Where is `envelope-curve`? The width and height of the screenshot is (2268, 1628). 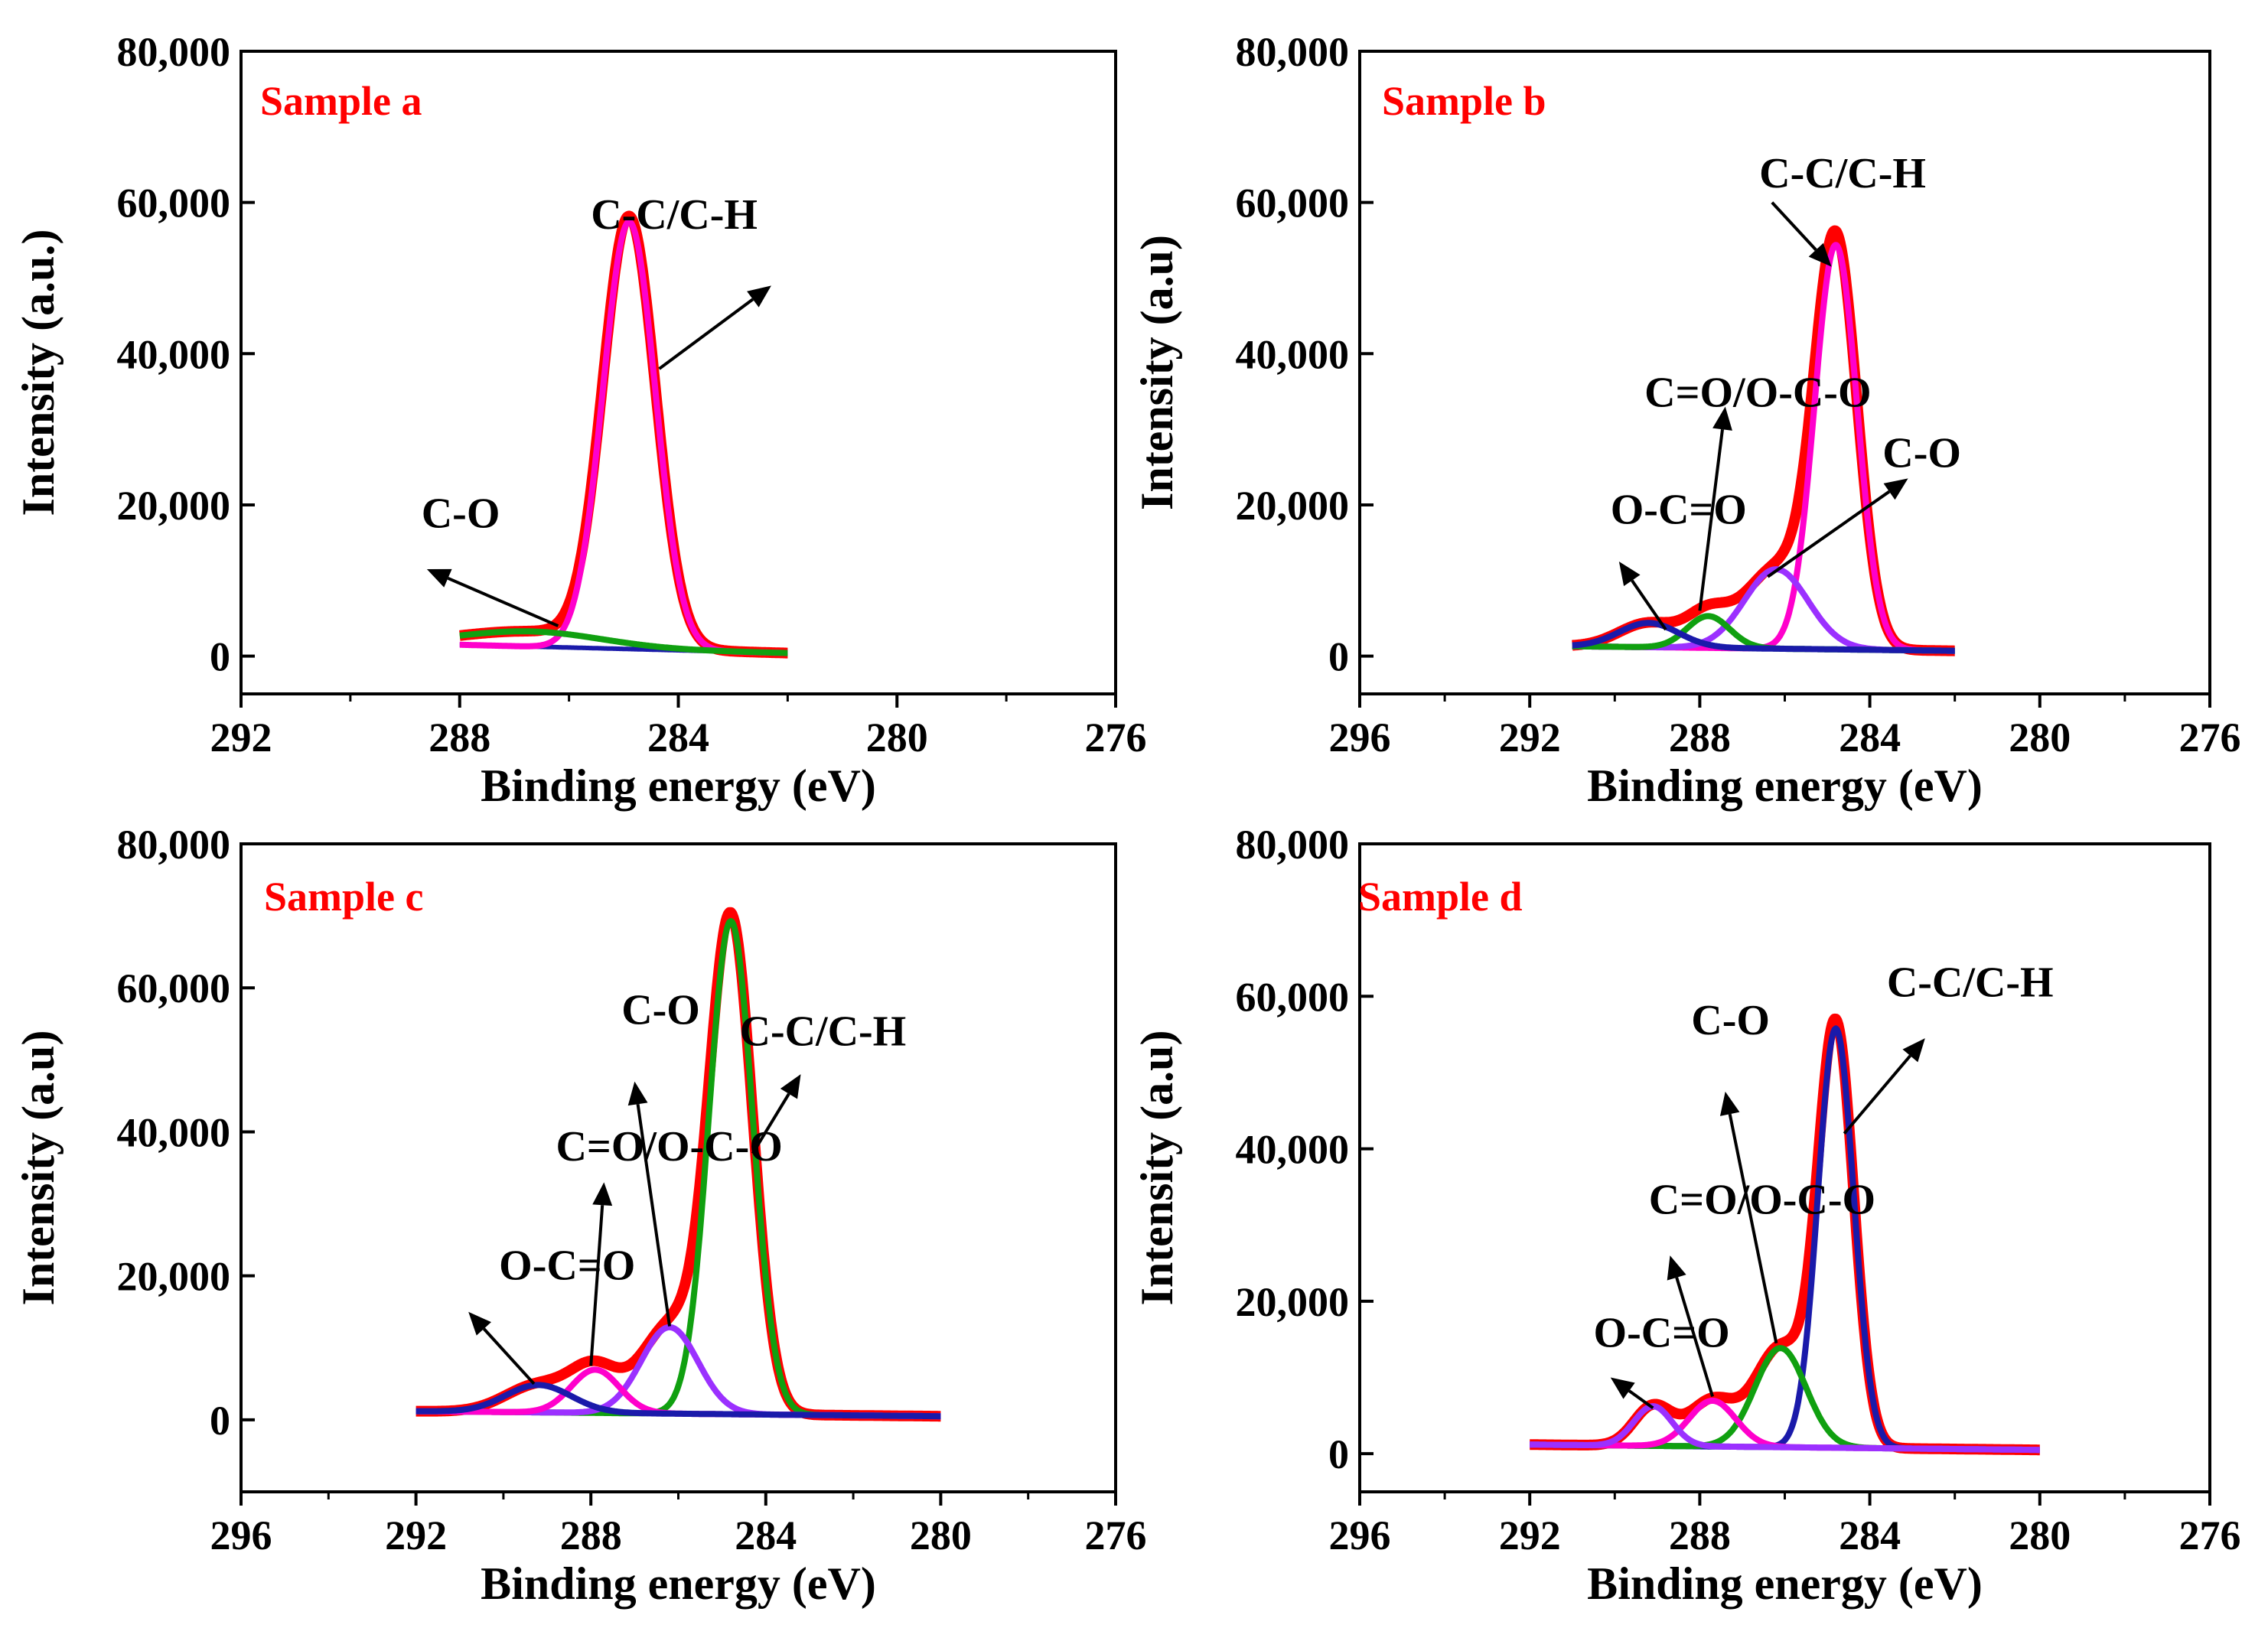 envelope-curve is located at coordinates (1785, 1234).